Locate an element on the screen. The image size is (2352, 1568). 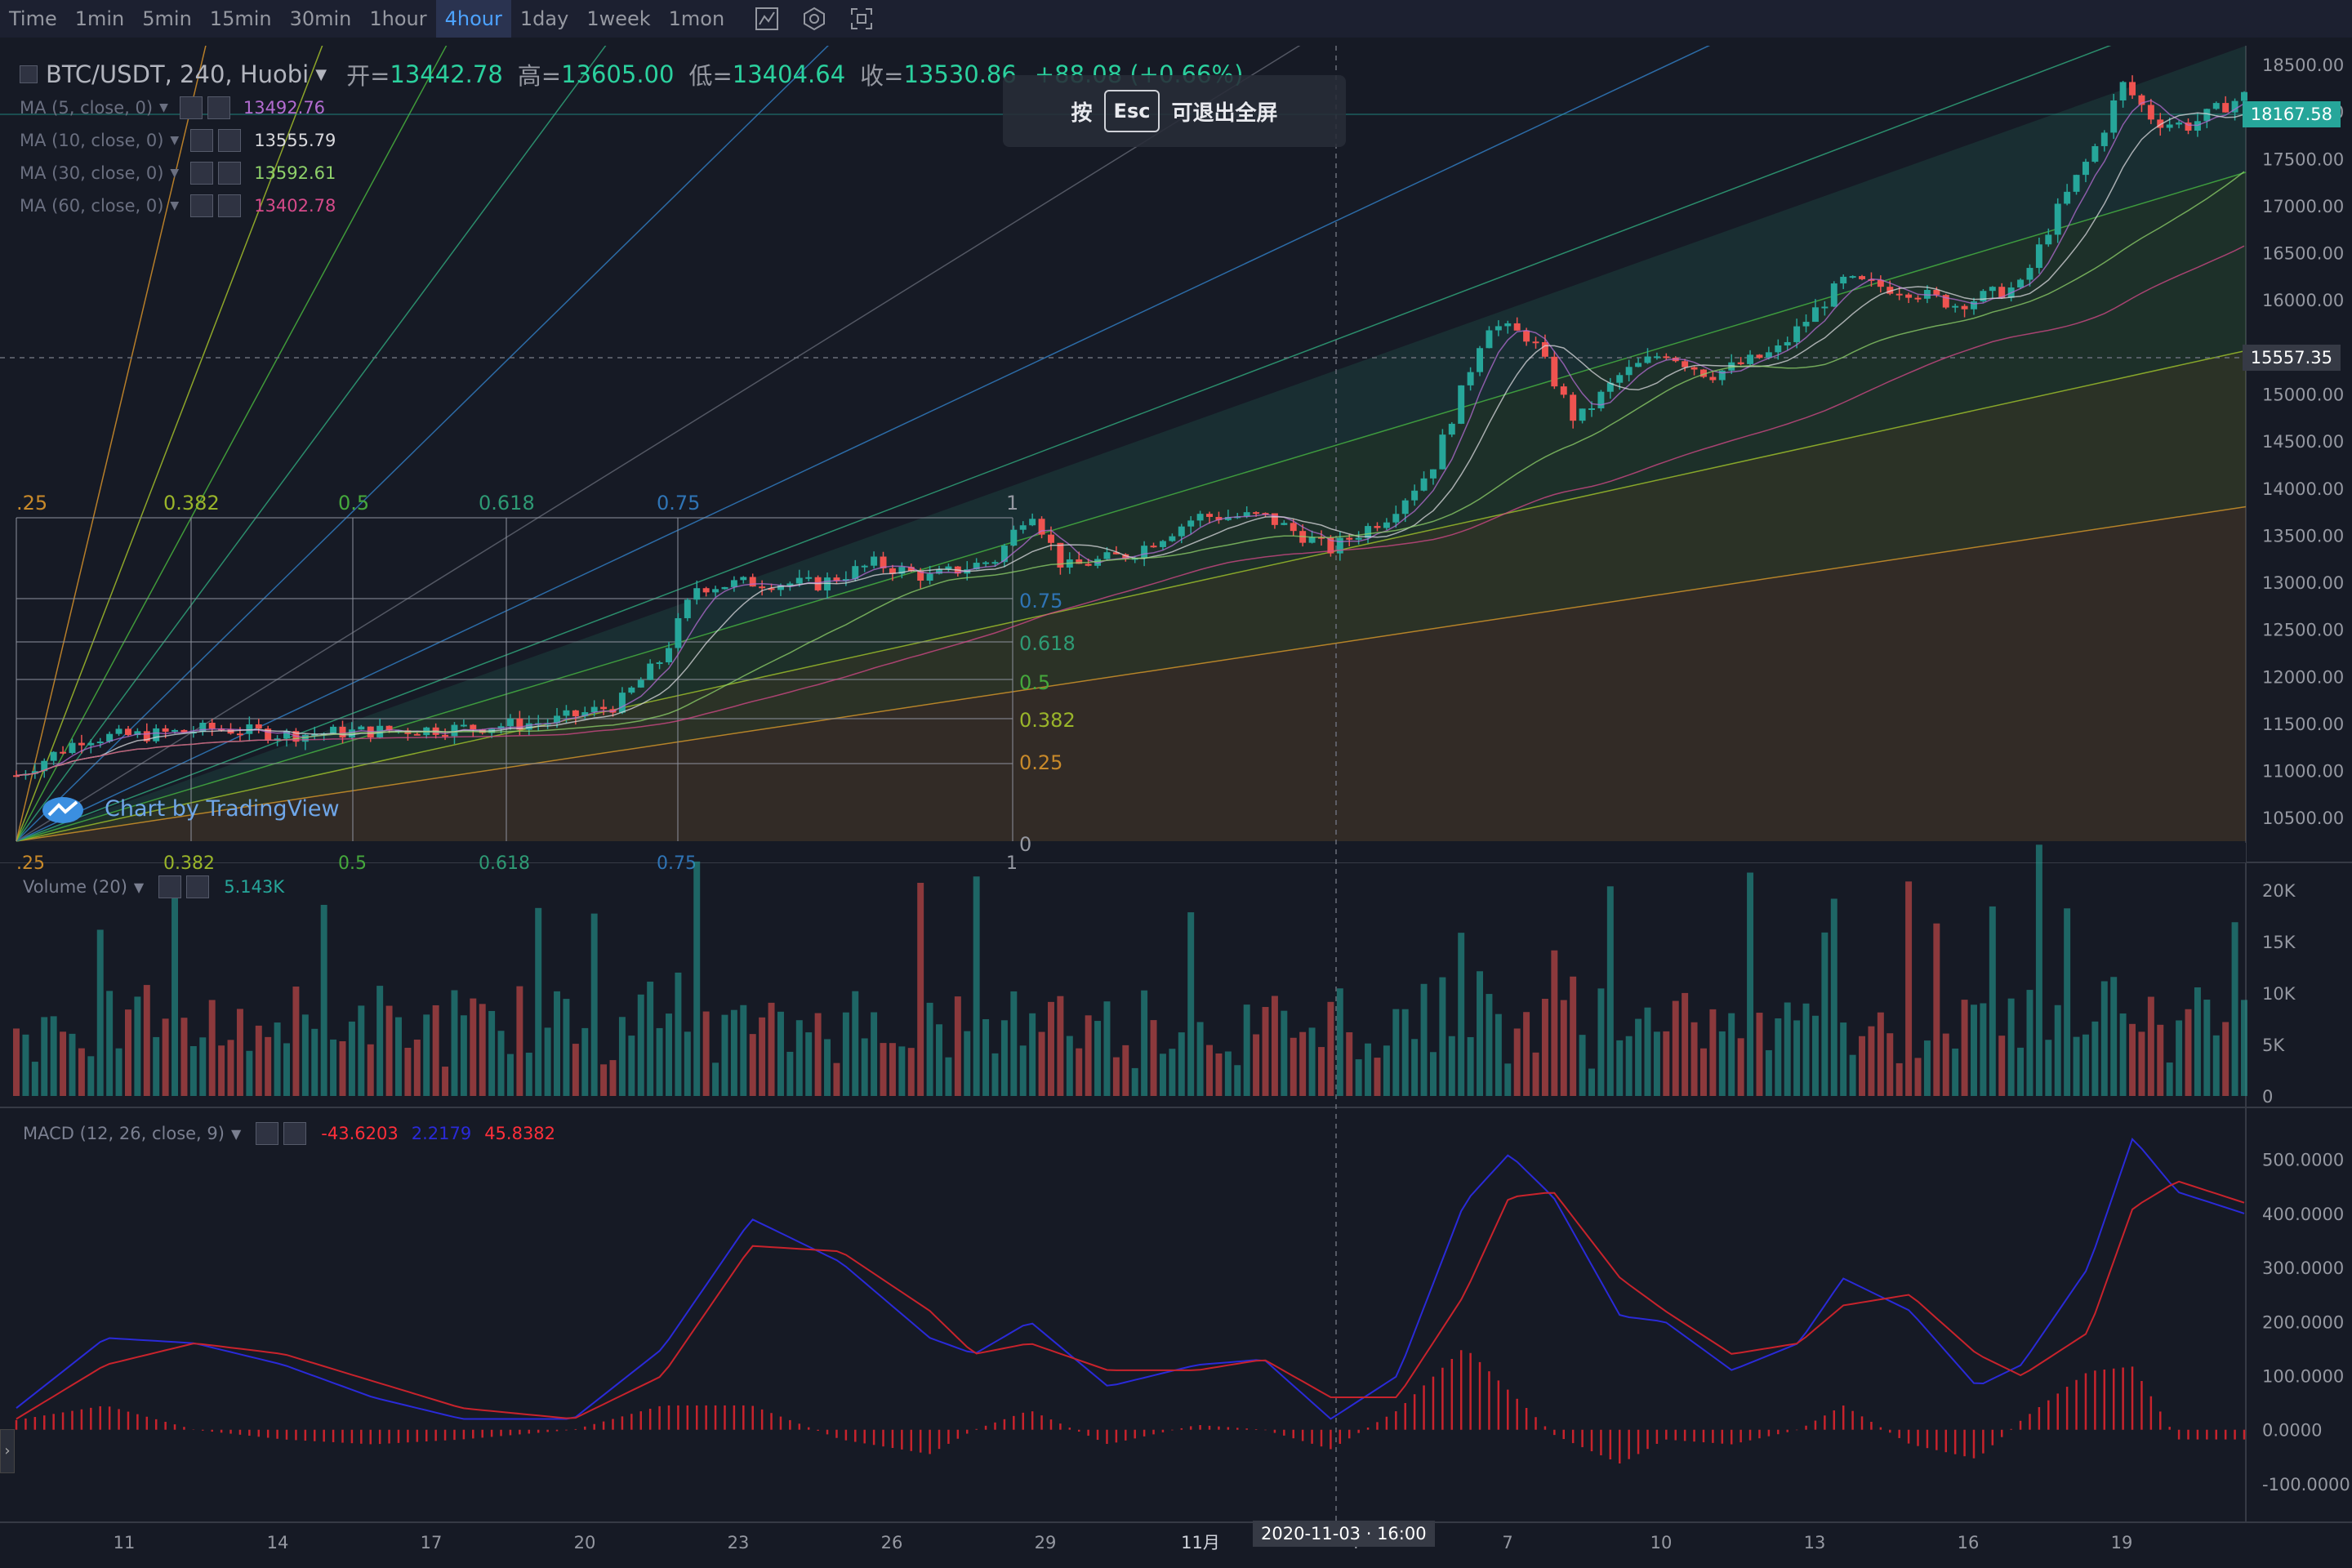
macd-label: MACD (12, 26, close, 9) is located at coordinates (124, 1133).